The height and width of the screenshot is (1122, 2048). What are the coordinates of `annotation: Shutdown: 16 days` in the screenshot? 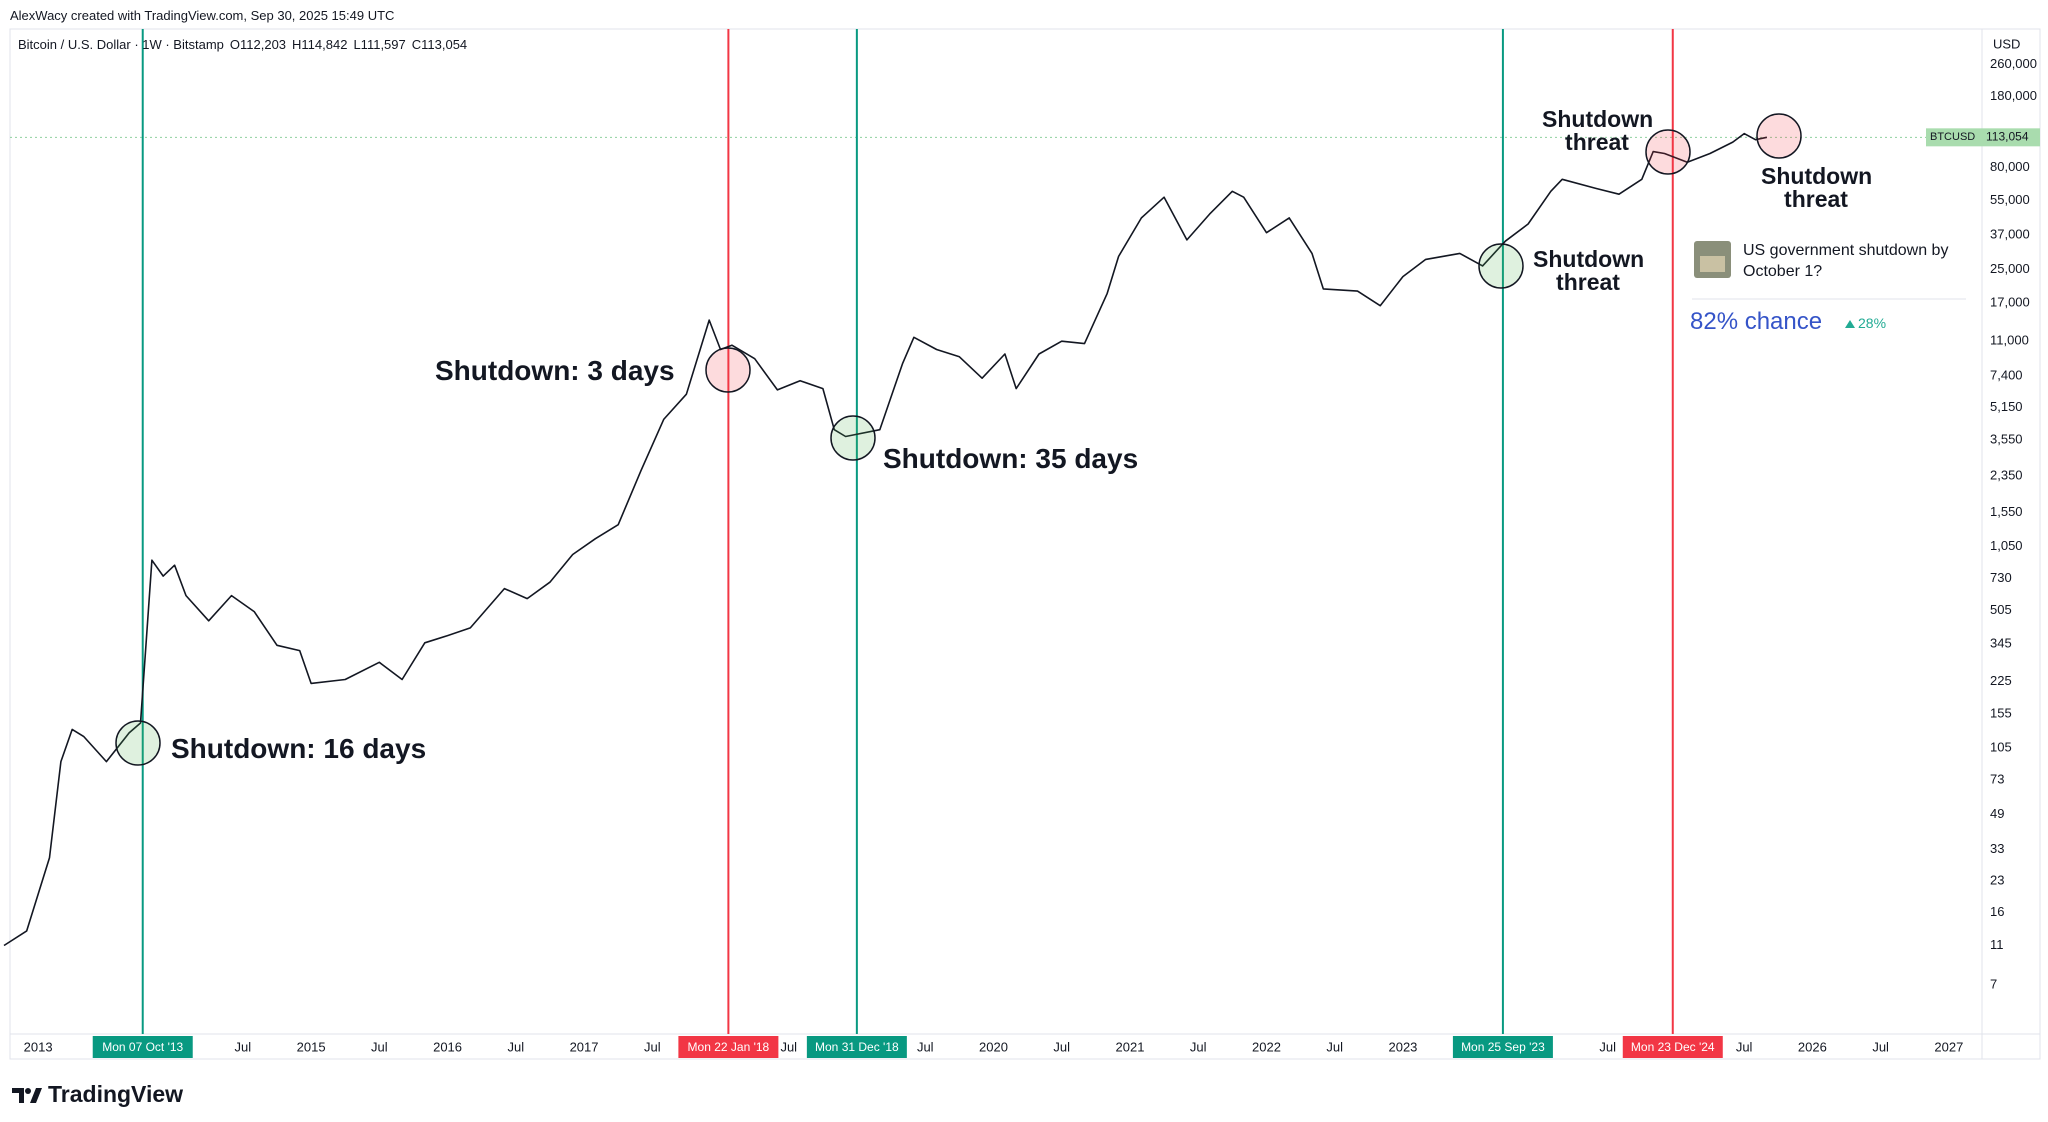 It's located at (299, 748).